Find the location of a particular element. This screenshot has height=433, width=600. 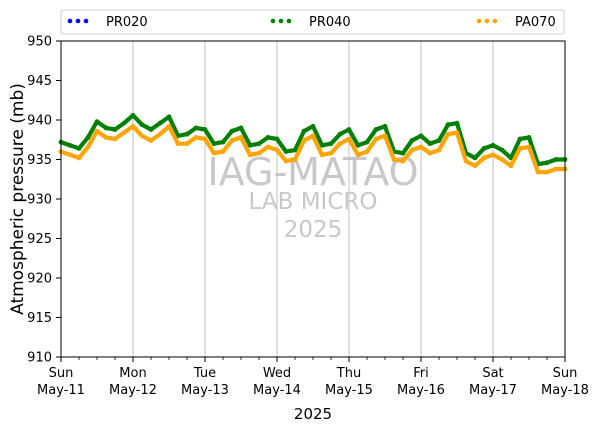

legend-label: PR040 is located at coordinates (330, 22).